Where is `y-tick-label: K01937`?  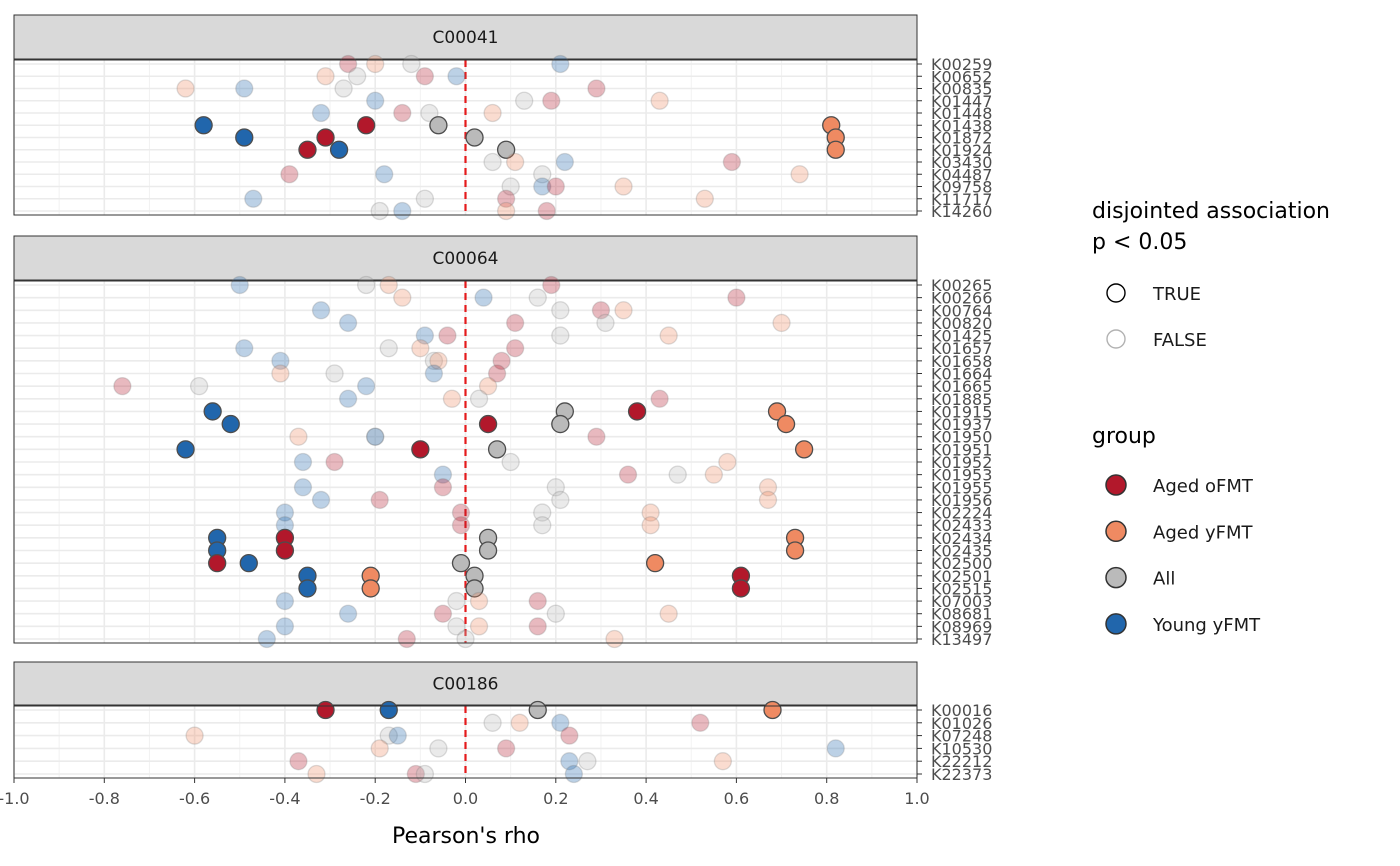
y-tick-label: K01937 is located at coordinates (961, 424).